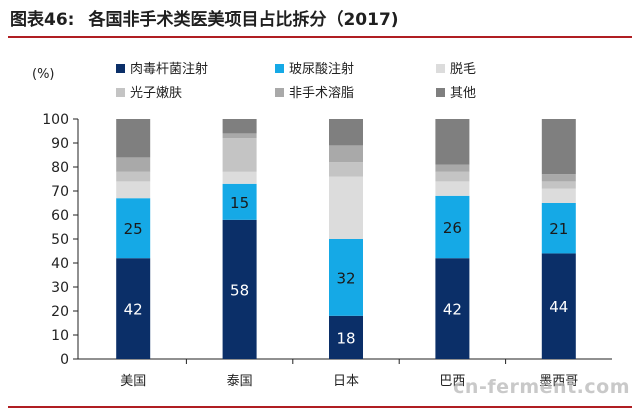  I want to click on bar-data-label: 25, so click(133, 229).